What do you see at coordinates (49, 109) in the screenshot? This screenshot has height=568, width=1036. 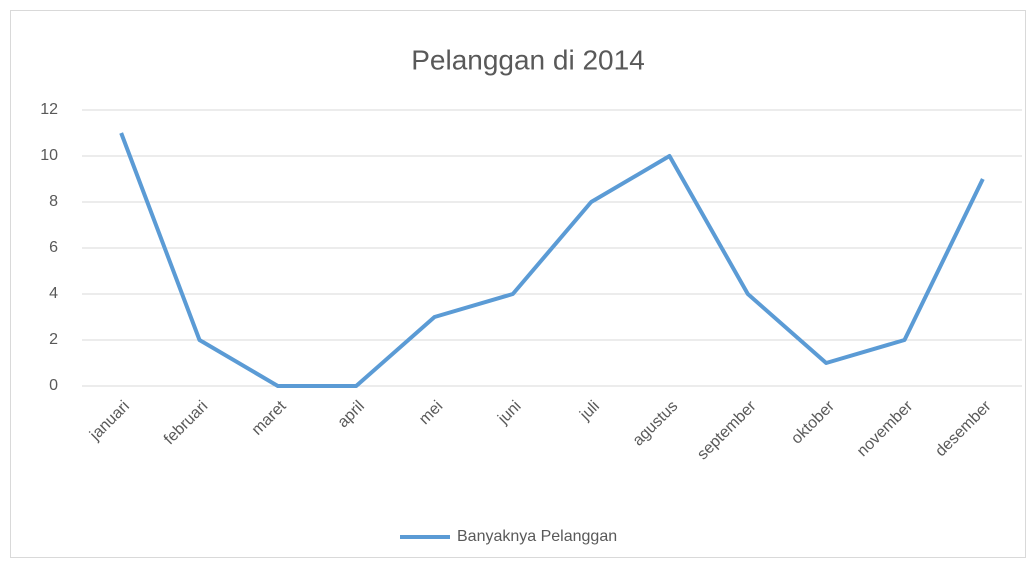 I see `y-tick-label: 12` at bounding box center [49, 109].